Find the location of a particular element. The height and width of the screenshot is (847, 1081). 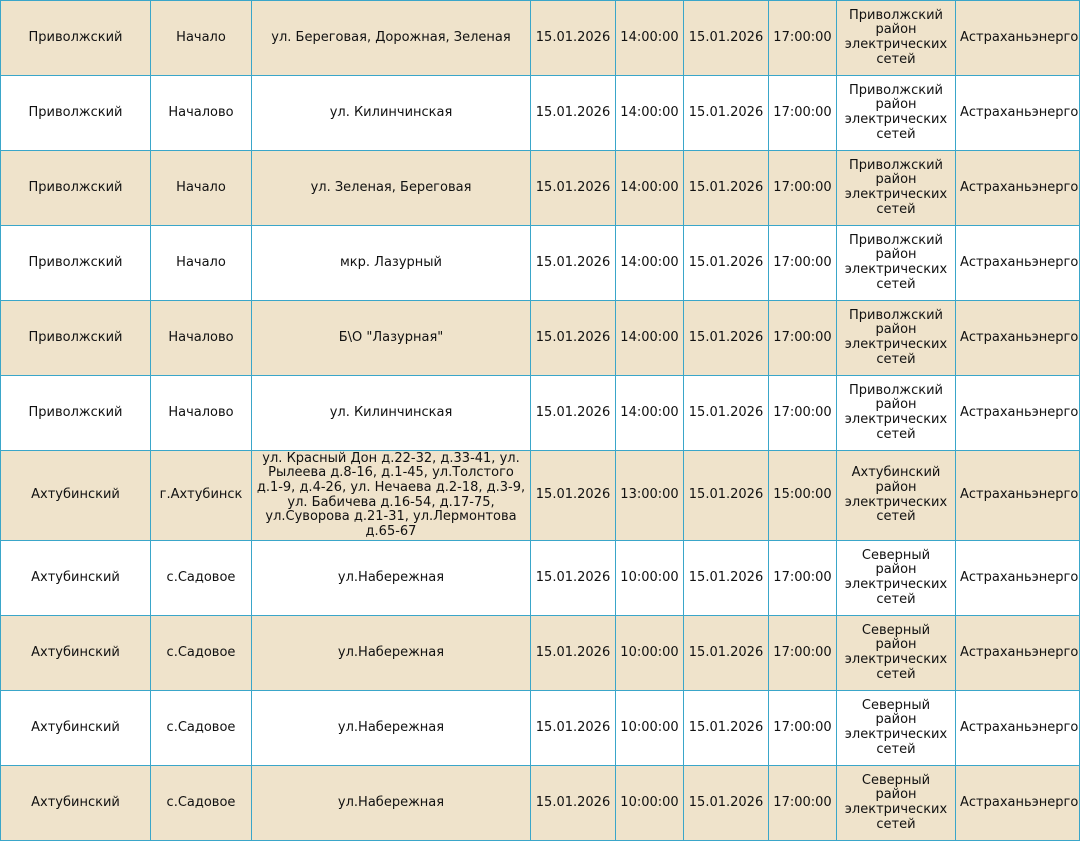

end-time: 15:00:00 is located at coordinates (802, 495).